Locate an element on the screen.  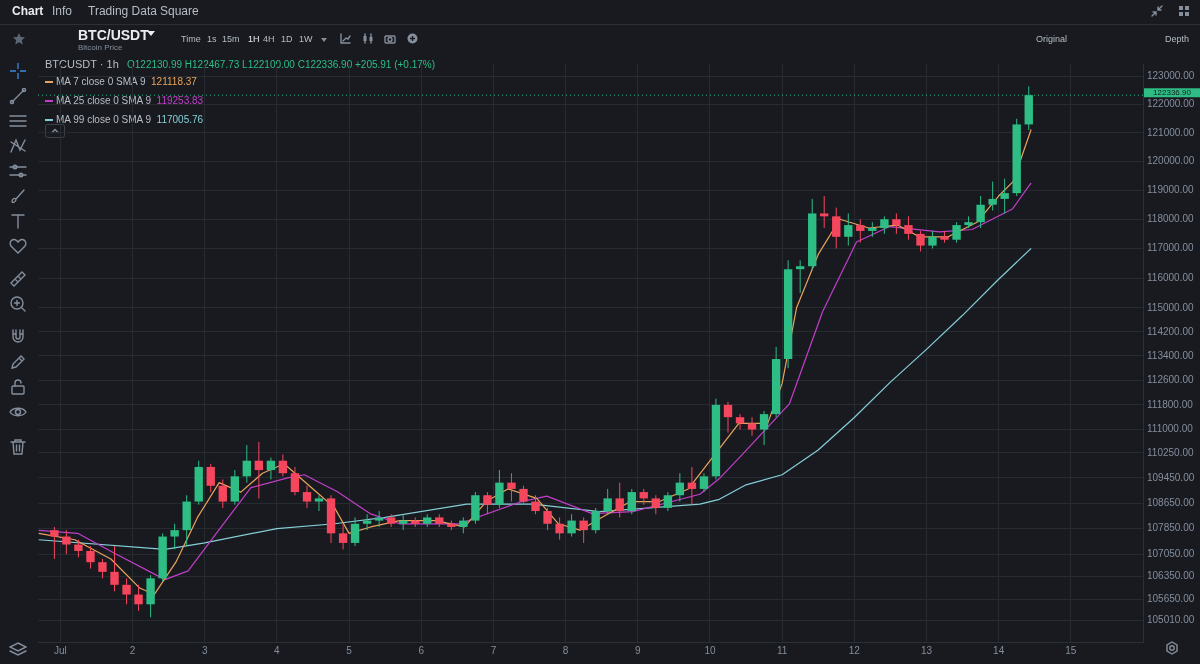
x-tick-label: 3 is located at coordinates (204, 650).